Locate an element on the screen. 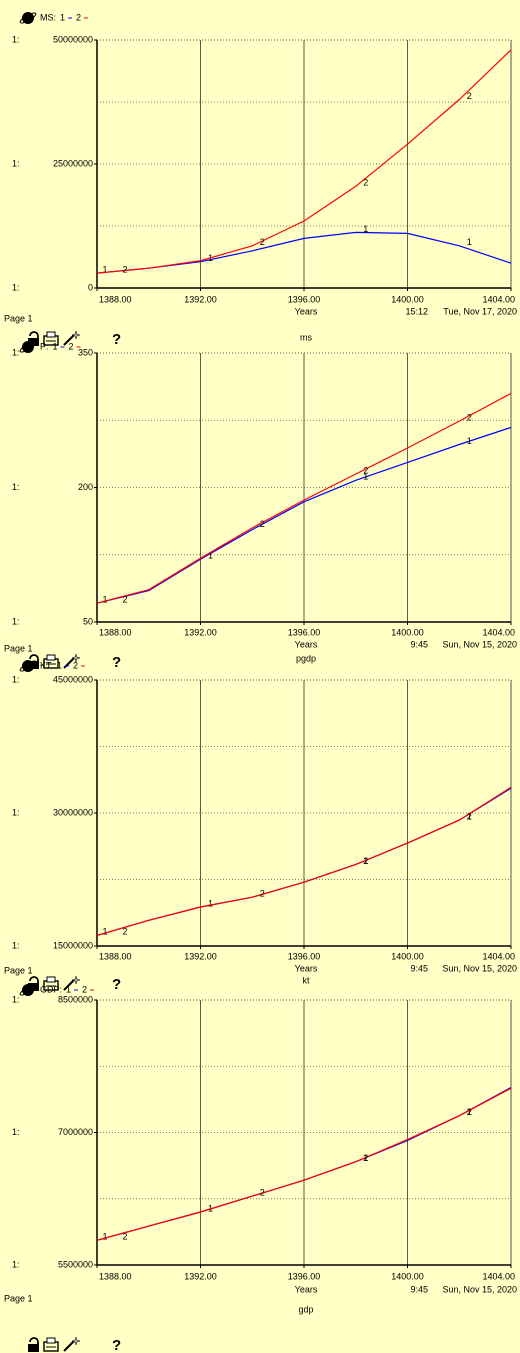  y-tick-label: 15000000 is located at coordinates (73, 945).